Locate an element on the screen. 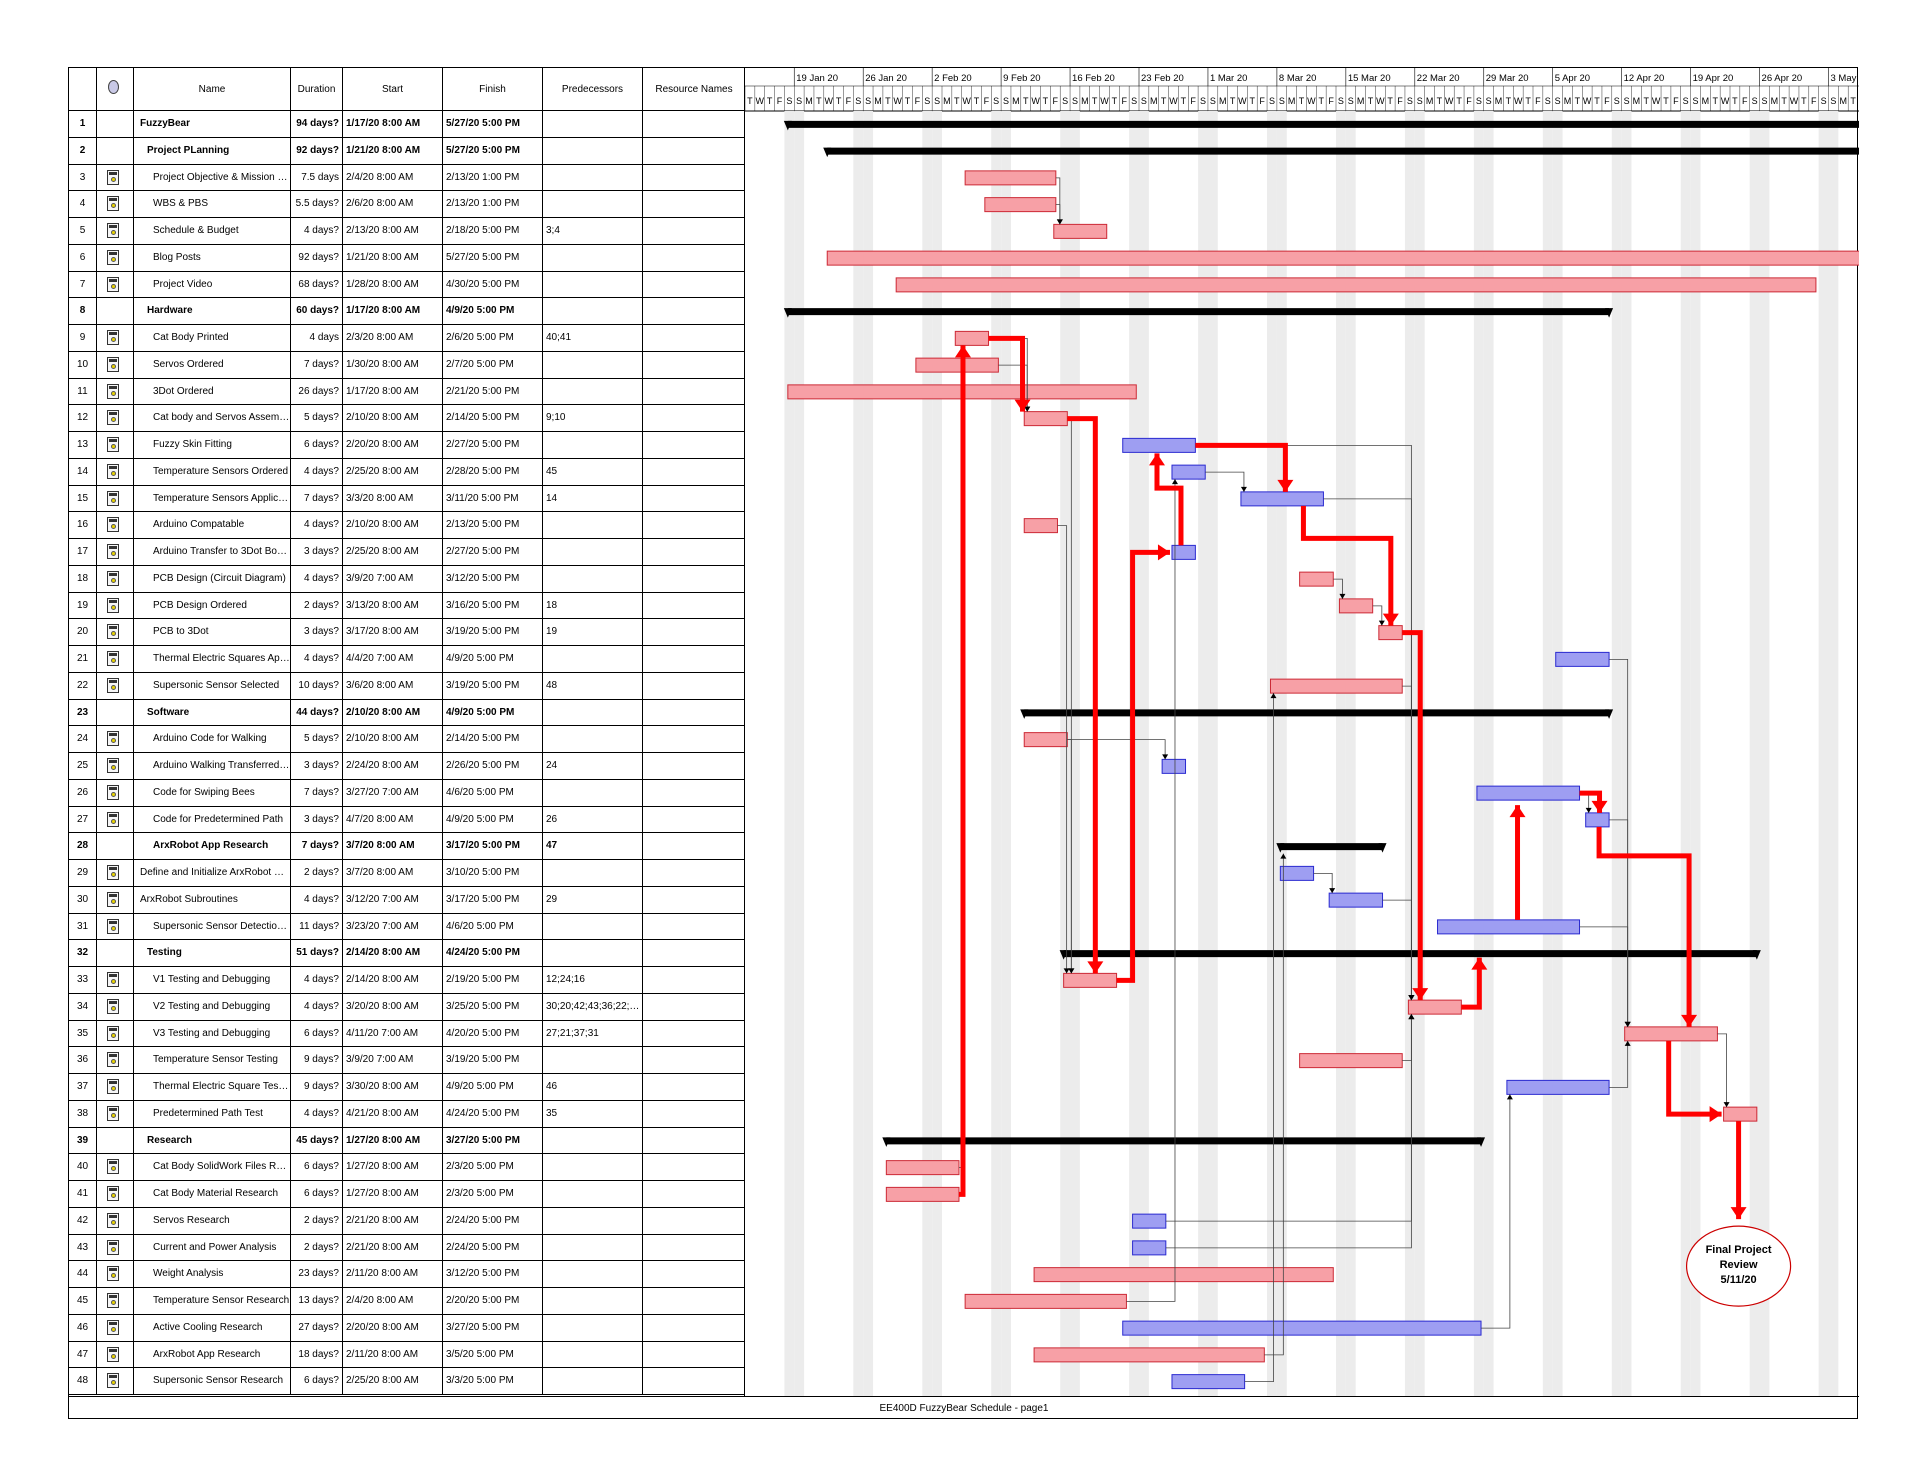  header-start: Start is located at coordinates (393, 89).